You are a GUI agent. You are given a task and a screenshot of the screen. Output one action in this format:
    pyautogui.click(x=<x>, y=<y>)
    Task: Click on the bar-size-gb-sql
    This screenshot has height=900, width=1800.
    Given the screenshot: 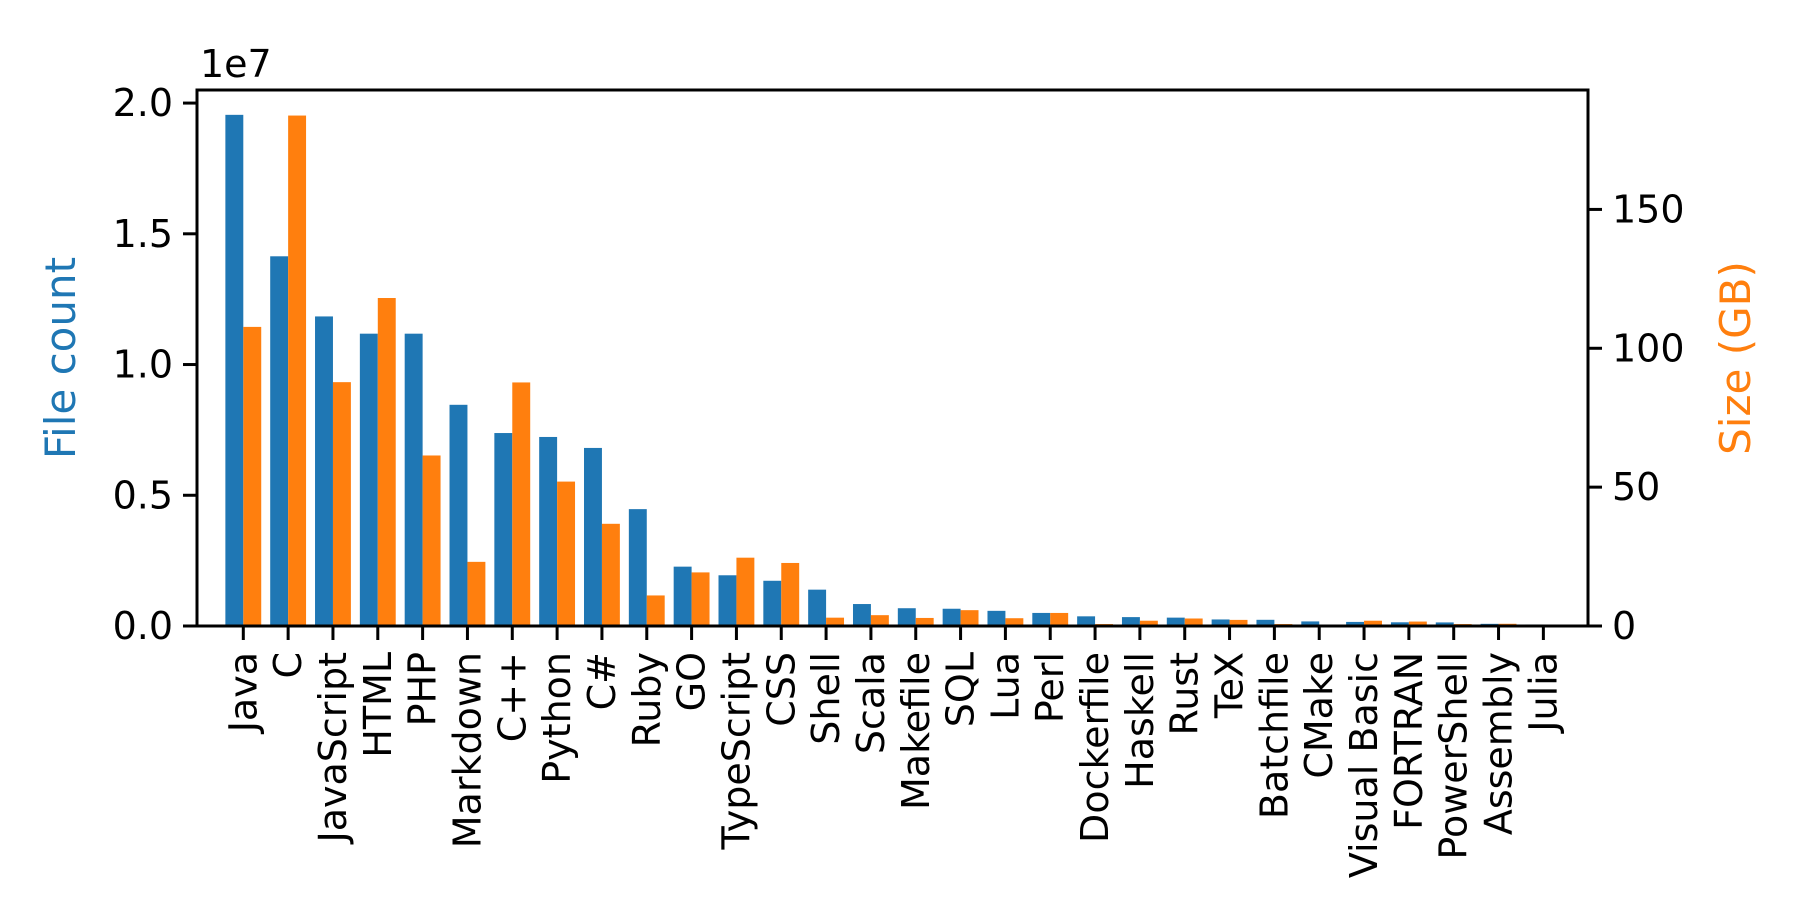 What is the action you would take?
    pyautogui.click(x=969, y=618)
    